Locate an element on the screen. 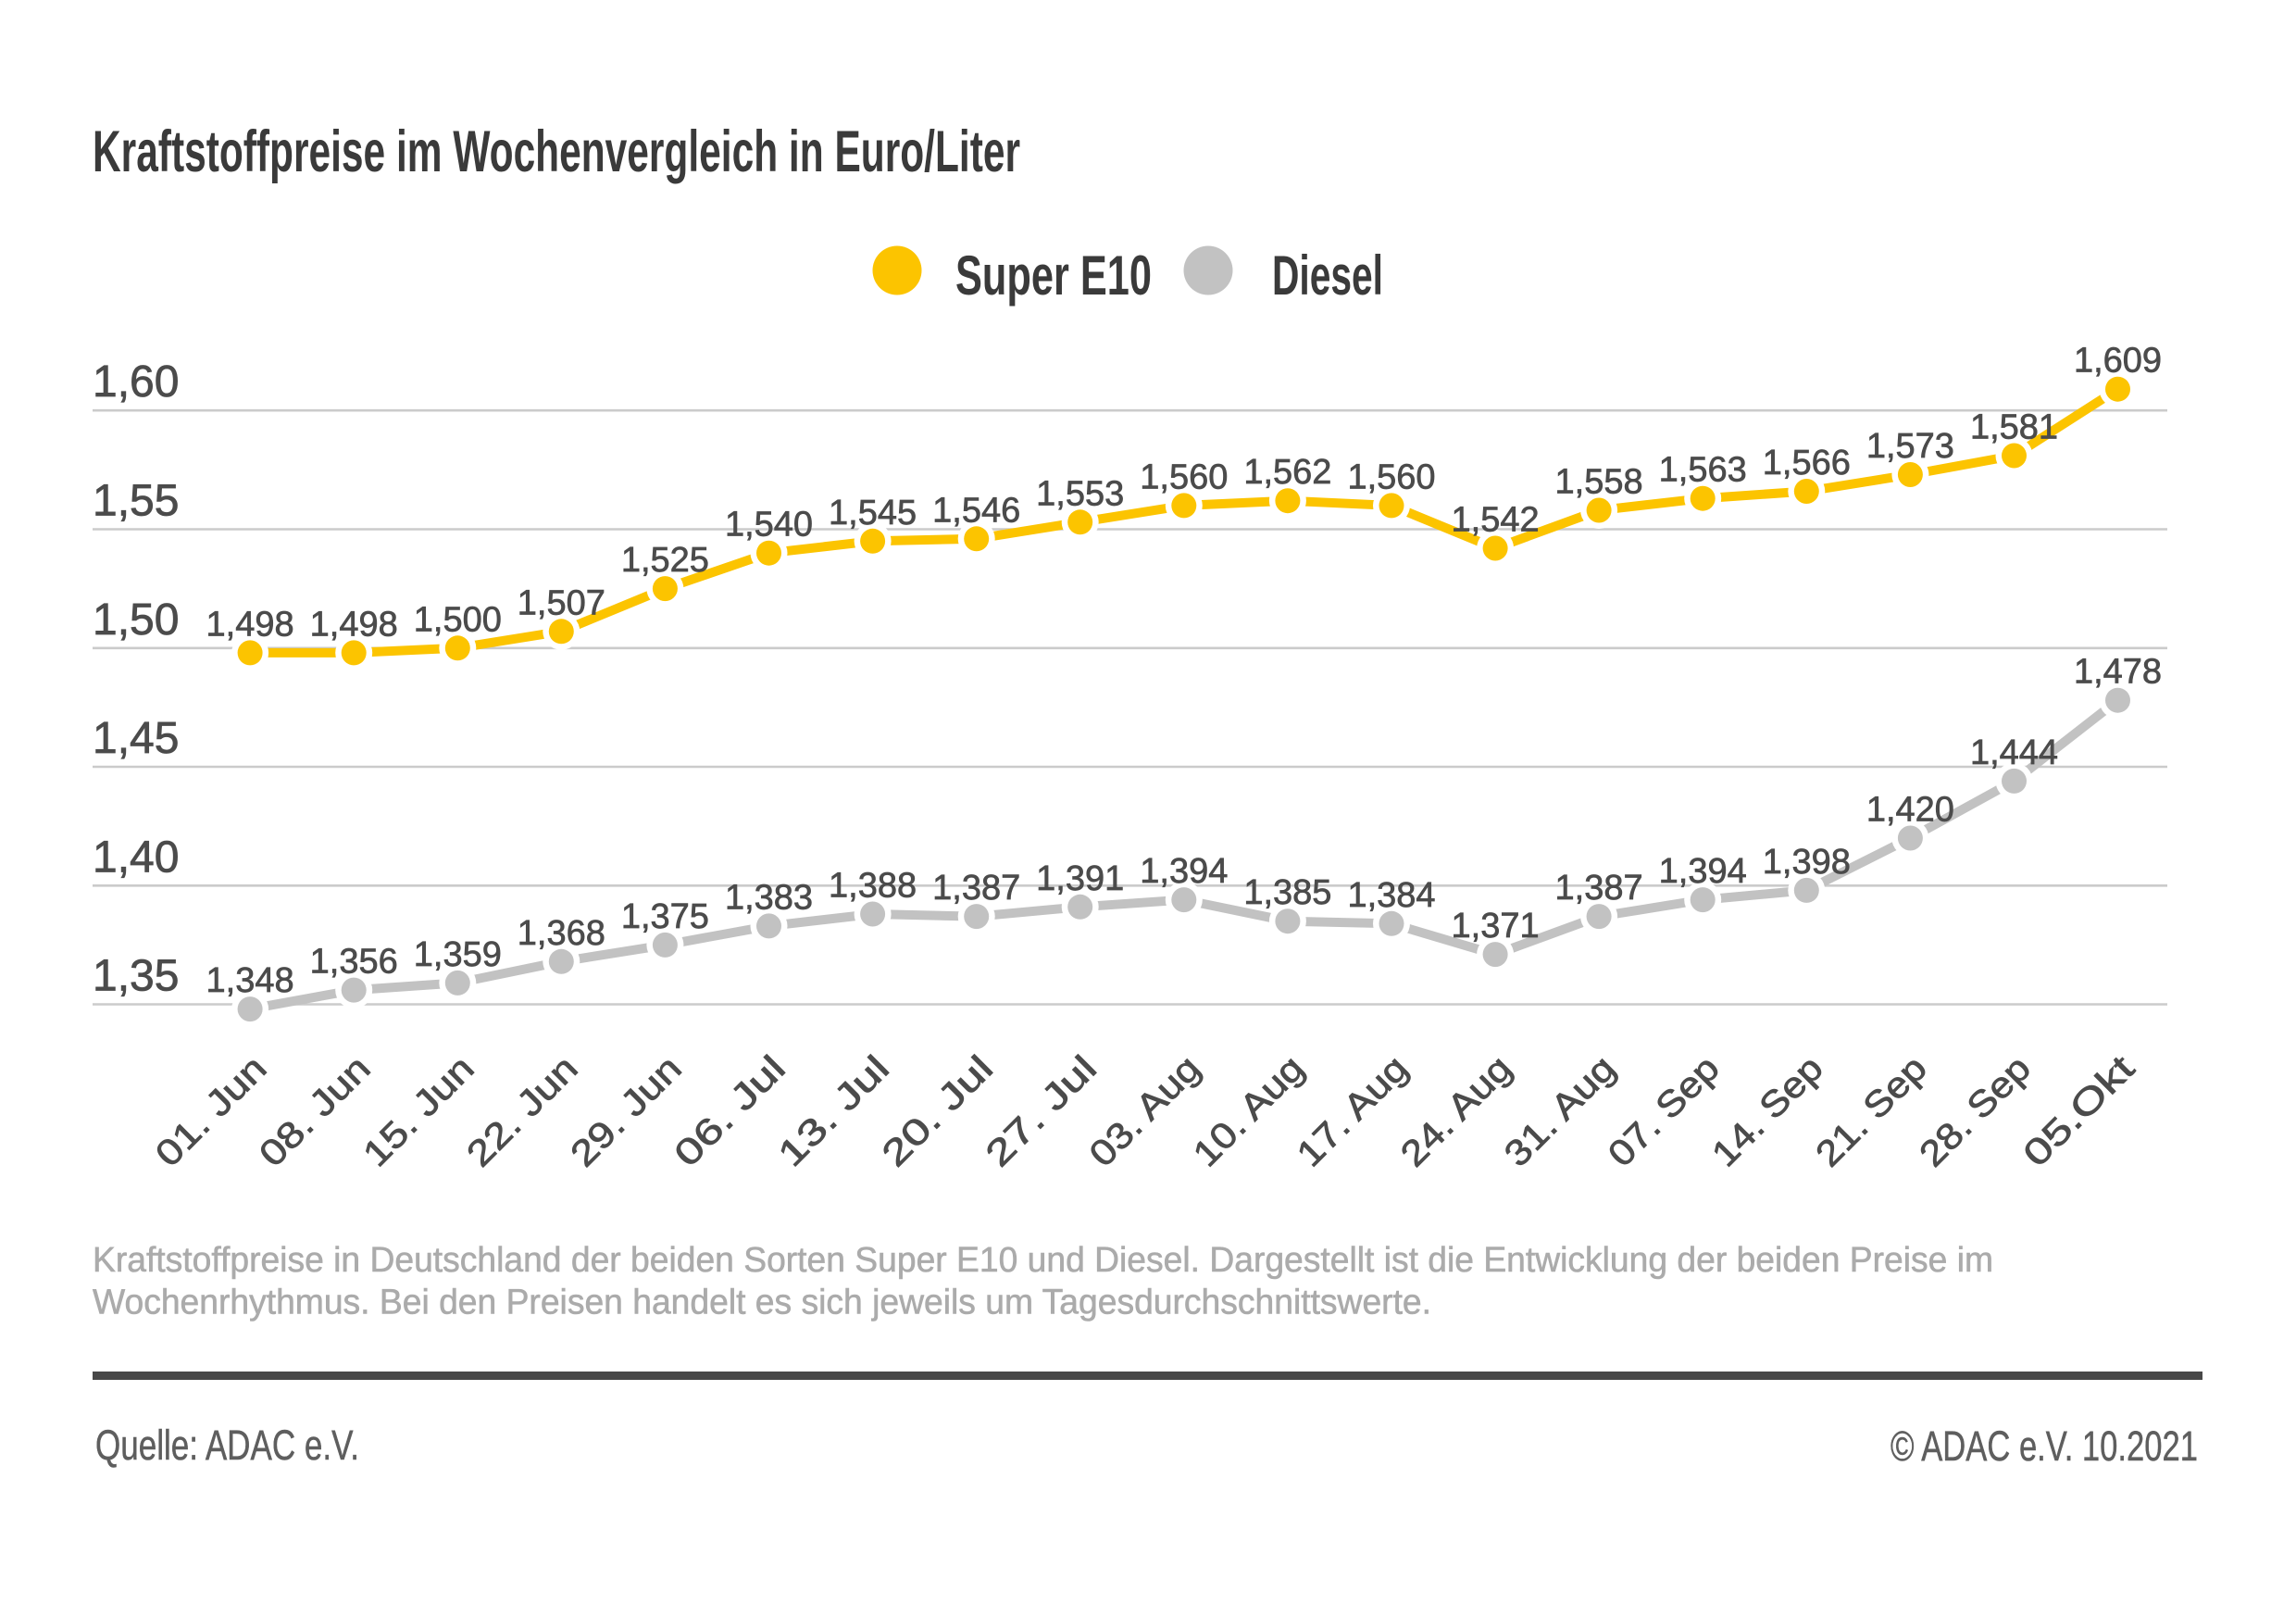 The height and width of the screenshot is (1616, 2296). svg-text: 1,573 is located at coordinates (1910, 446).